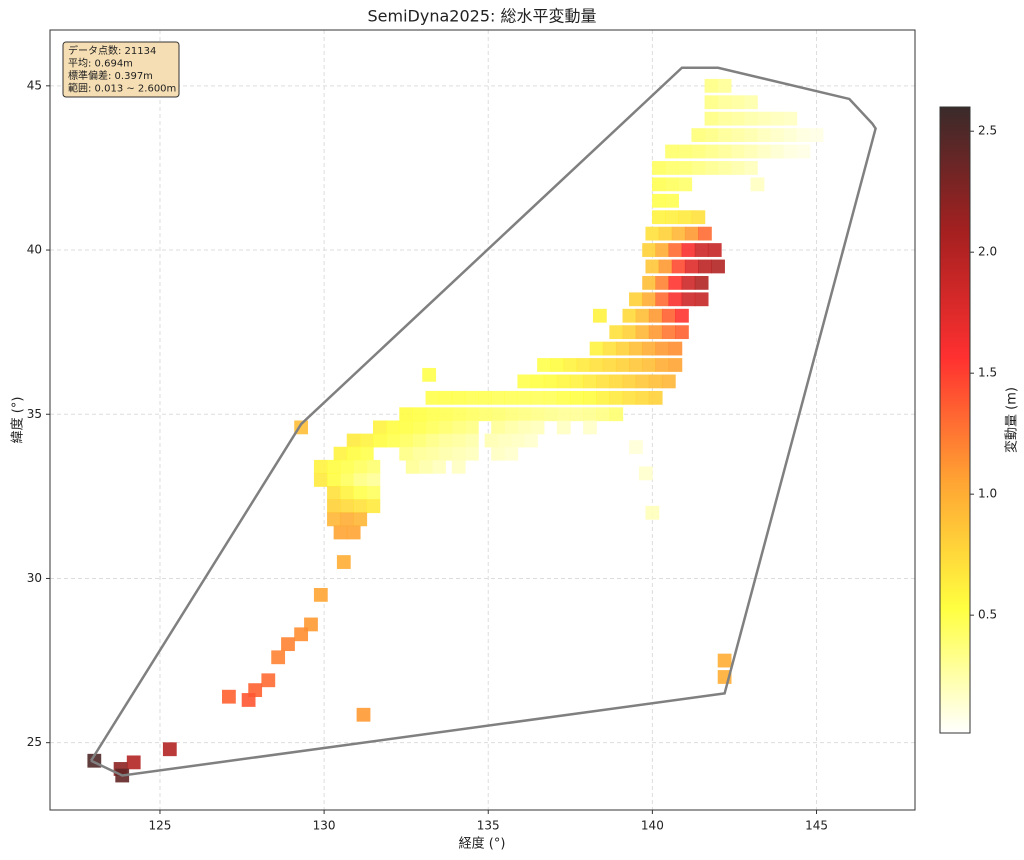 The image size is (1024, 860). Describe the element at coordinates (110, 75) in the screenshot. I see `stats-line: 標準偏差: 0.397m` at that location.